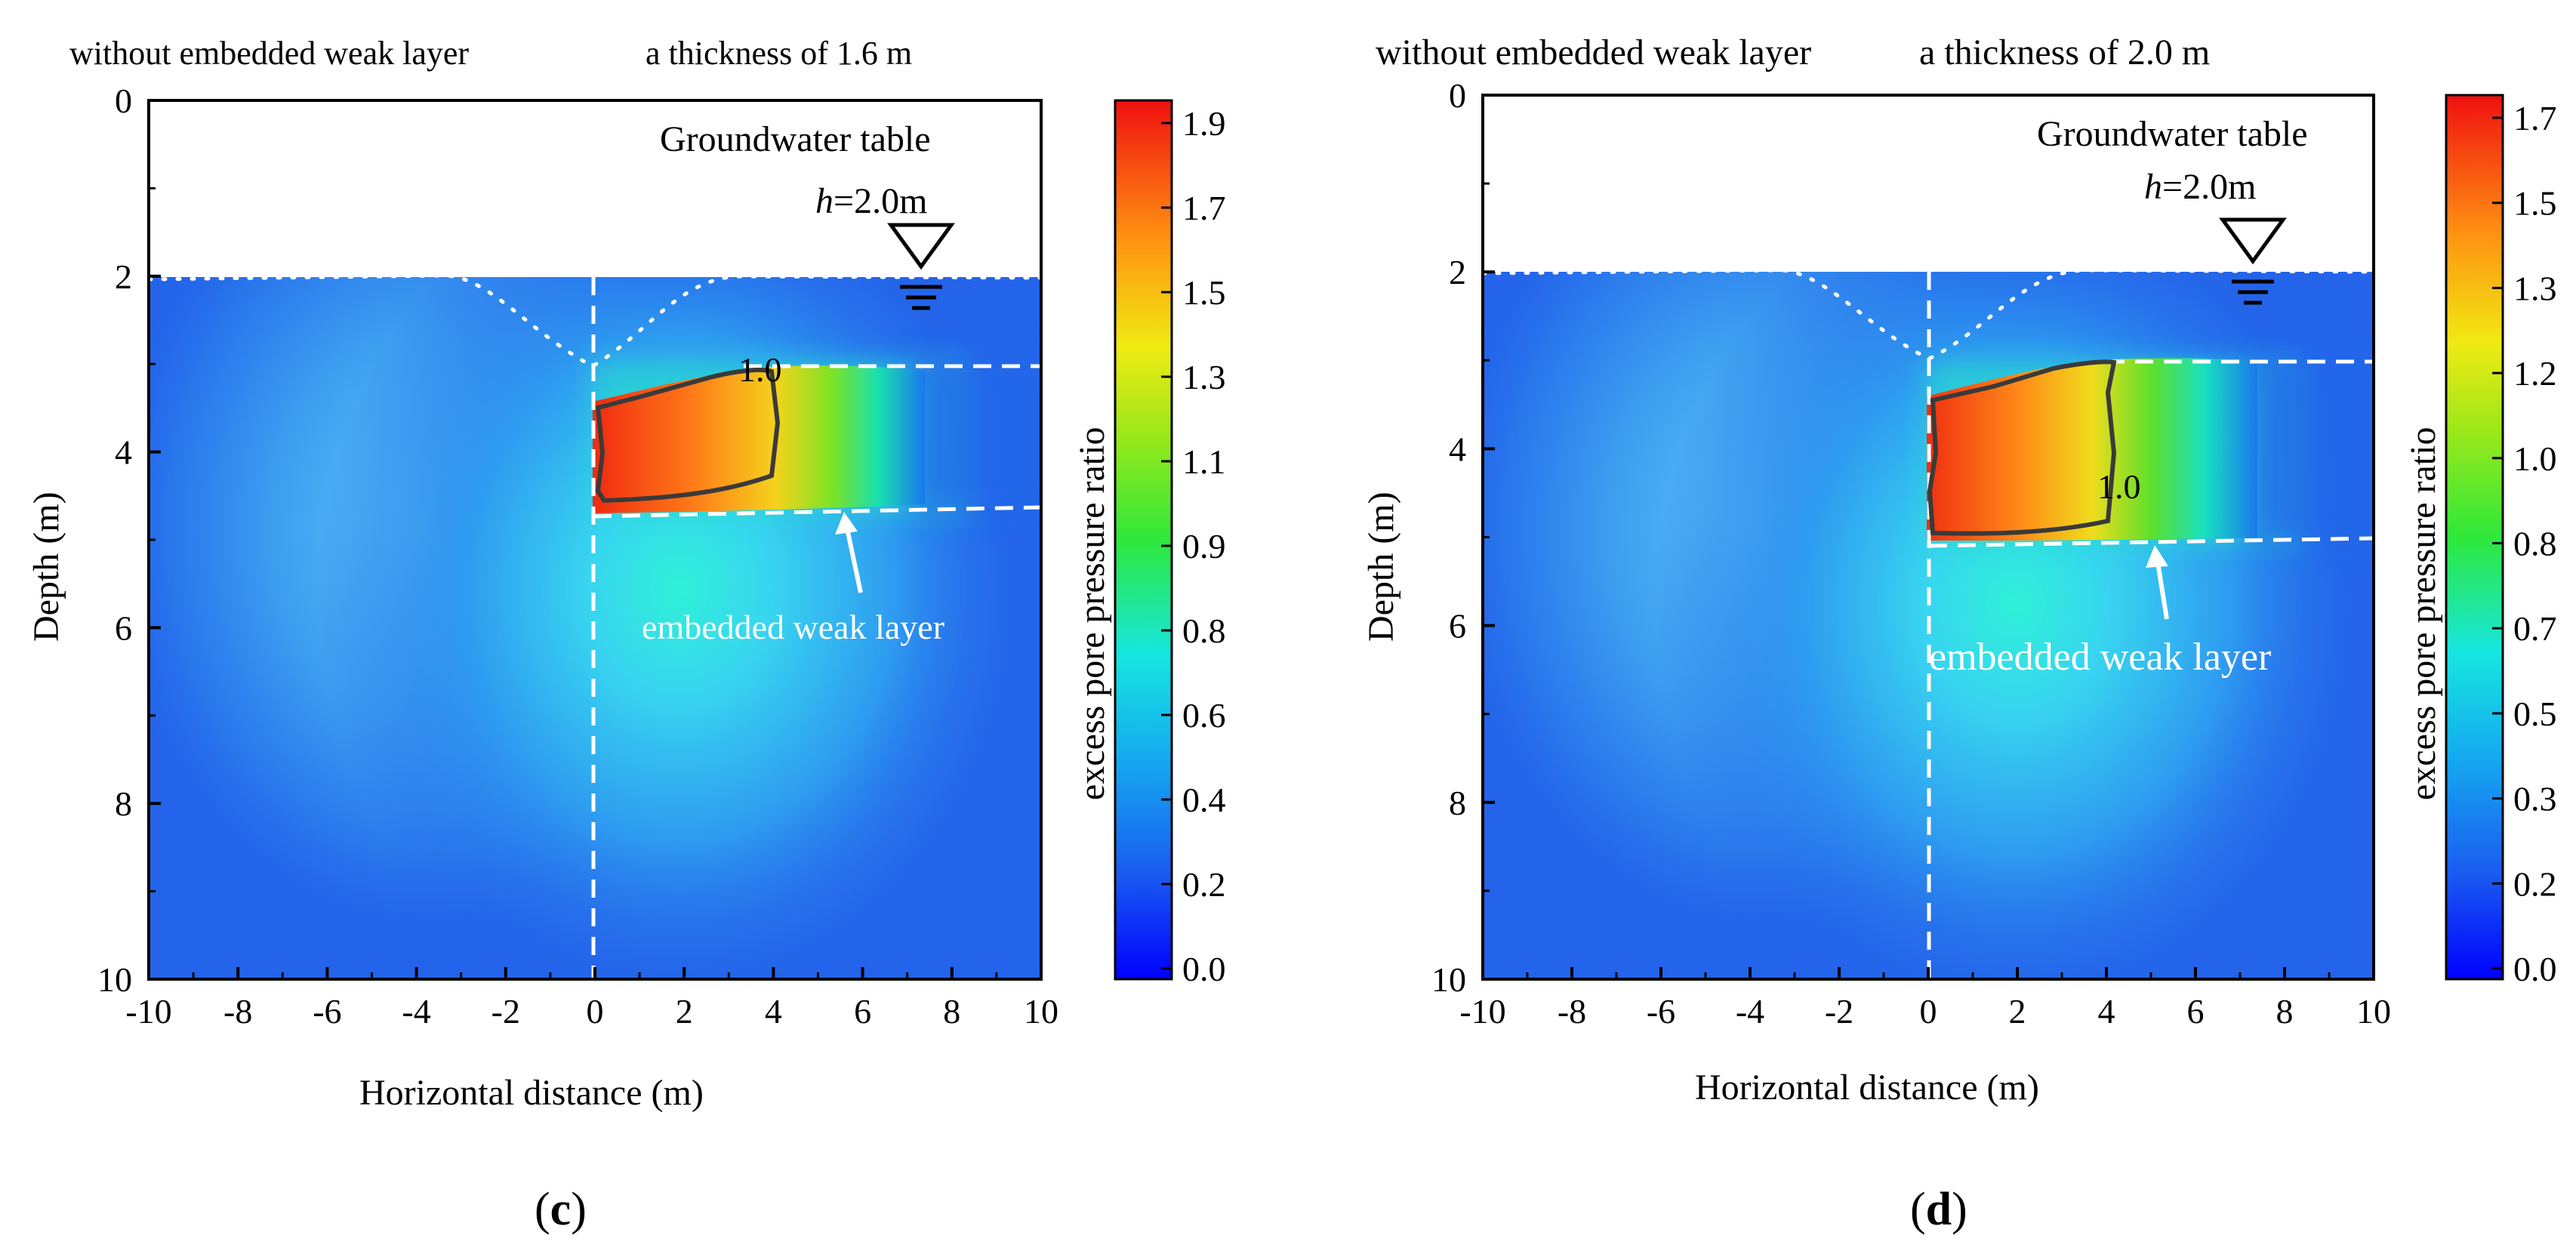  I want to click on panel-c-groundwater-dots, so click(594, 320).